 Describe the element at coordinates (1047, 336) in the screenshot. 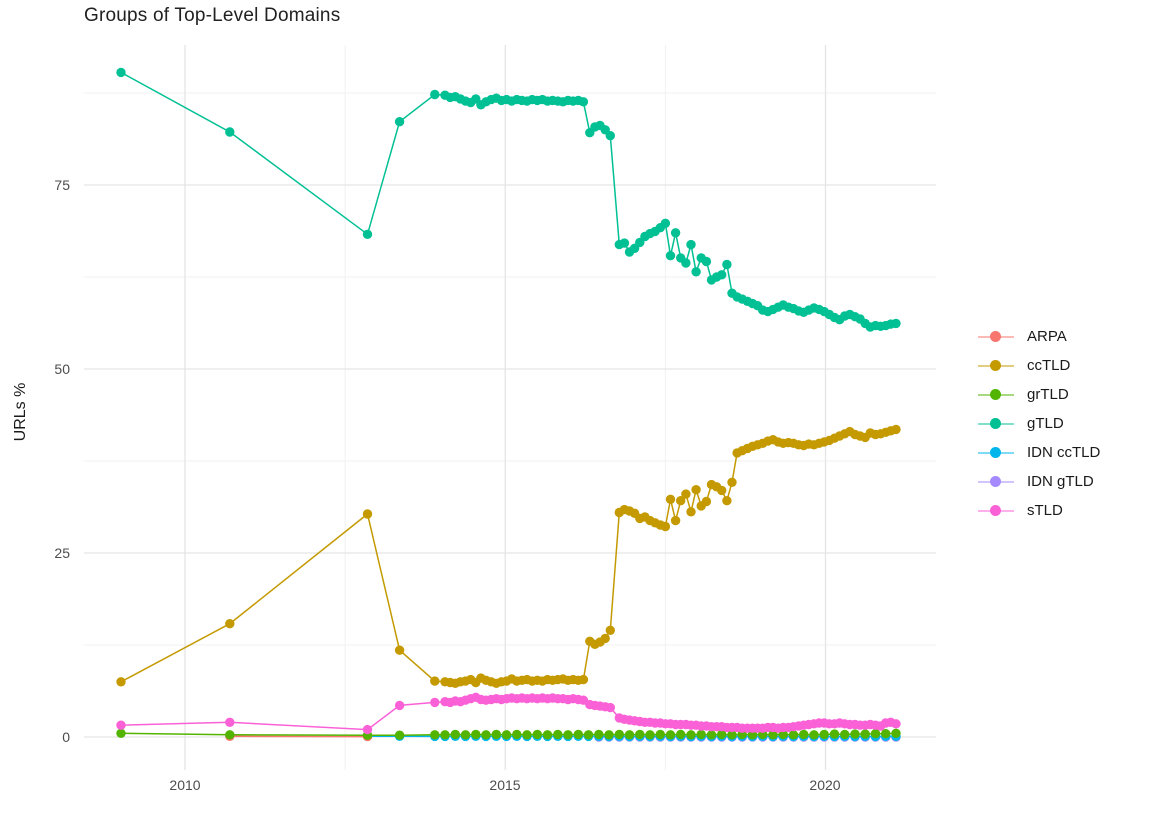

I see `legend-label: ARPA` at that location.